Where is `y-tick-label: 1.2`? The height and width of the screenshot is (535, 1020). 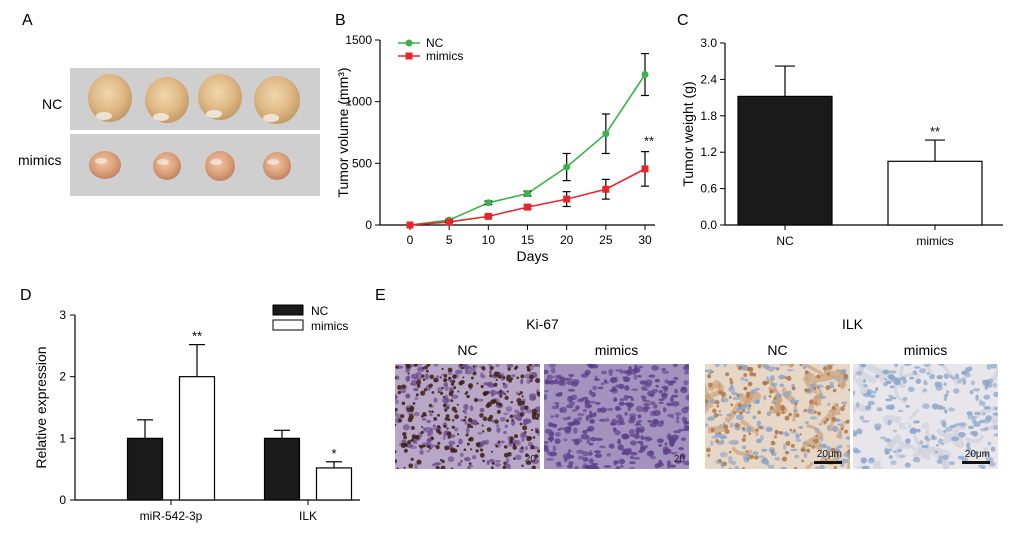
y-tick-label: 1.2 is located at coordinates (708, 152).